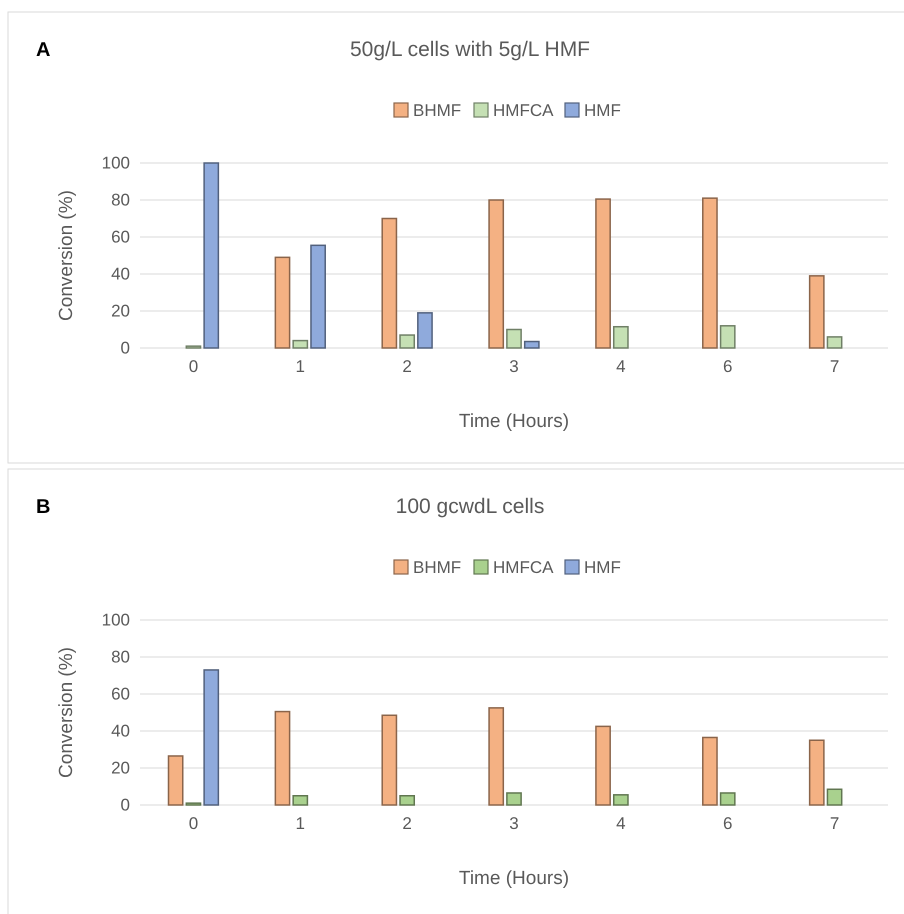 The image size is (904, 914). Describe the element at coordinates (470, 49) in the screenshot. I see `chart-title: 50g/L cells with 5g/L HMF` at that location.